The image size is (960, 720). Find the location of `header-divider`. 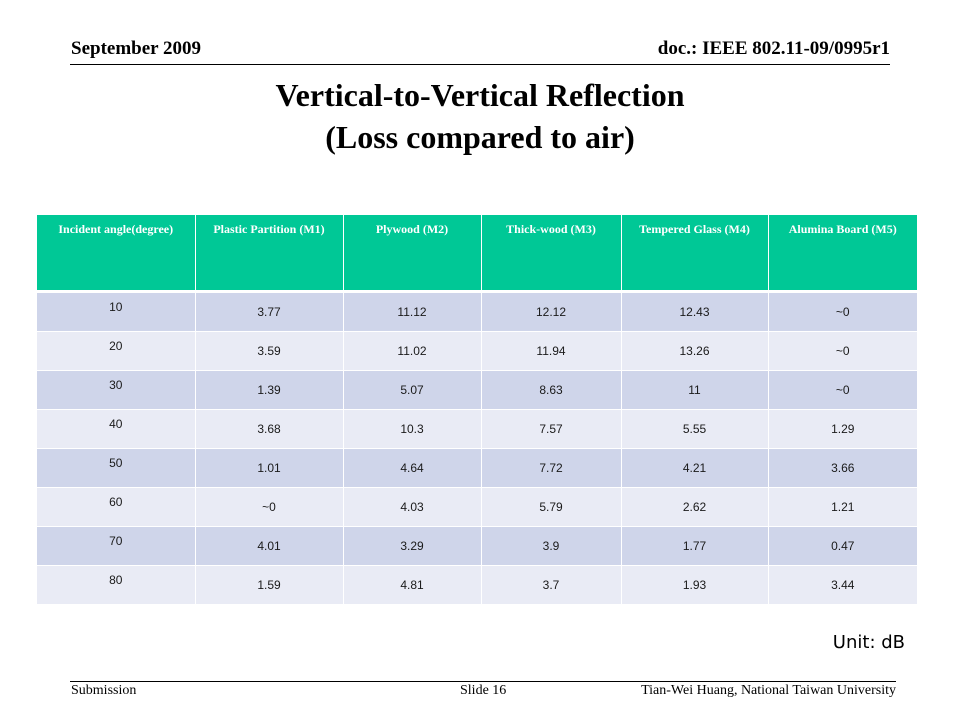

header-divider is located at coordinates (480, 64).